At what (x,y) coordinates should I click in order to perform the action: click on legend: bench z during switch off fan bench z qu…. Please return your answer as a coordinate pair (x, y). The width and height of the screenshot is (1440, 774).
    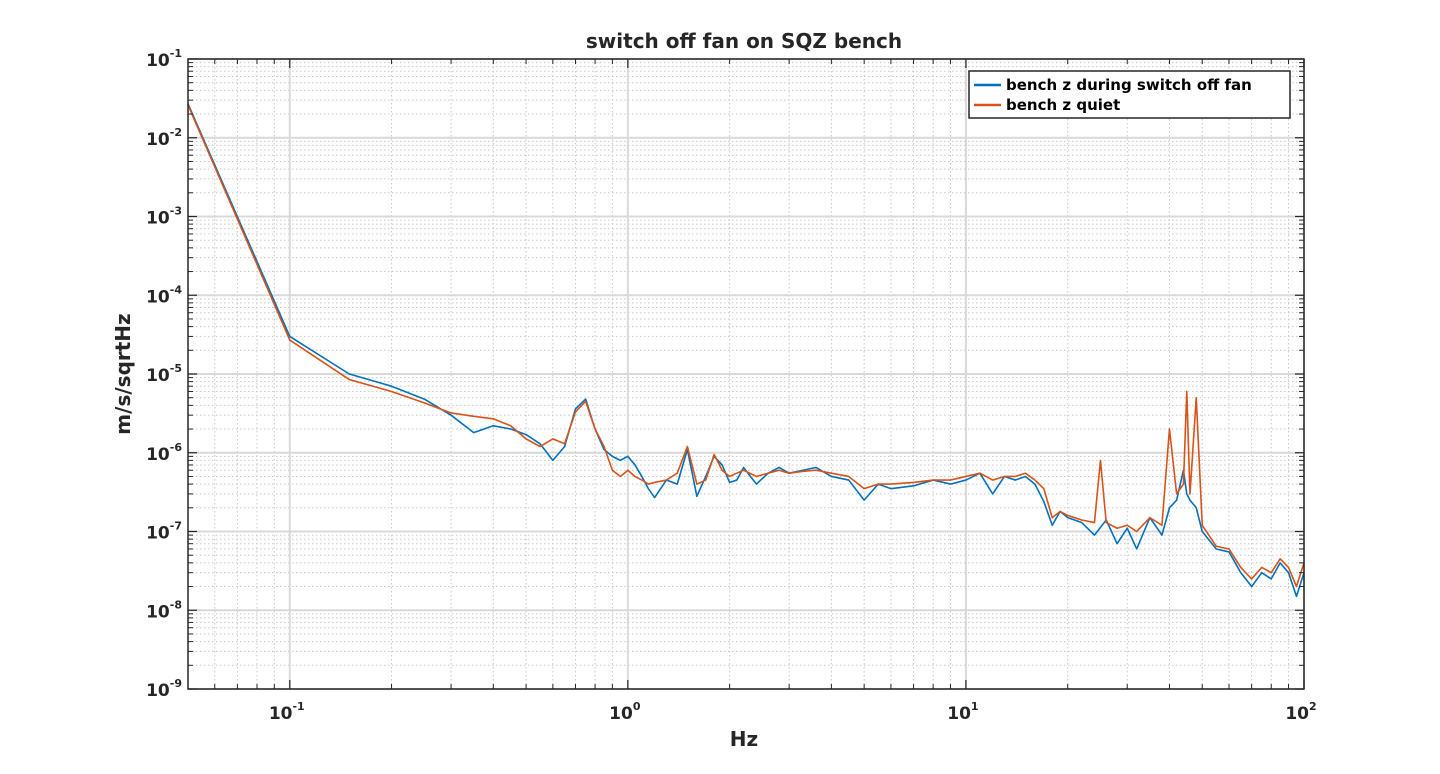
    Looking at the image, I should click on (1129, 94).